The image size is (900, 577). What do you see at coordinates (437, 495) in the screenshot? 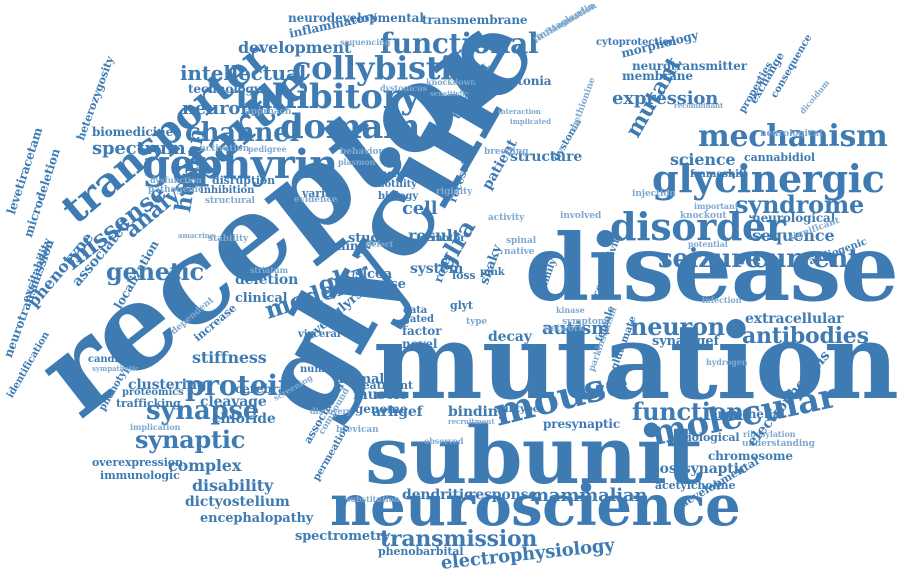
I see `word-dendritic: dendritic` at bounding box center [437, 495].